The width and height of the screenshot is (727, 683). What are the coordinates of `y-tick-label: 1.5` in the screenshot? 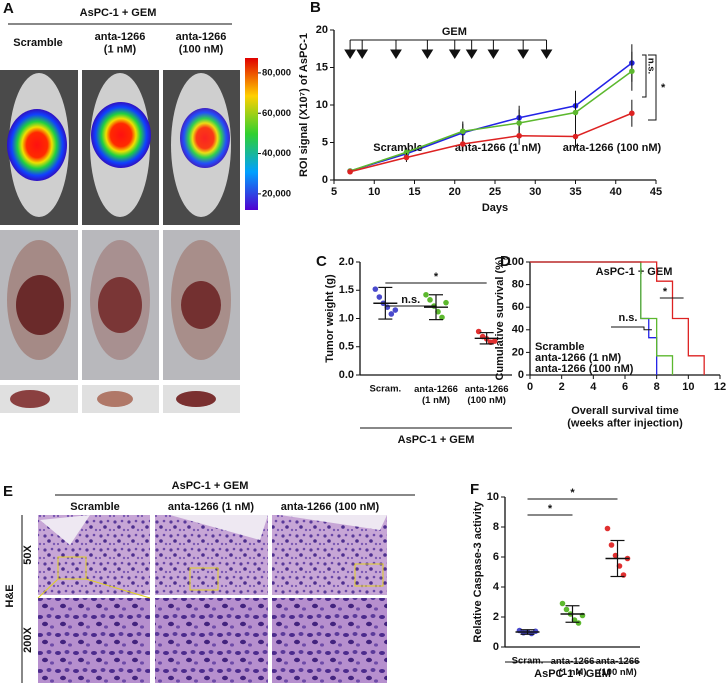 It's located at (346, 290).